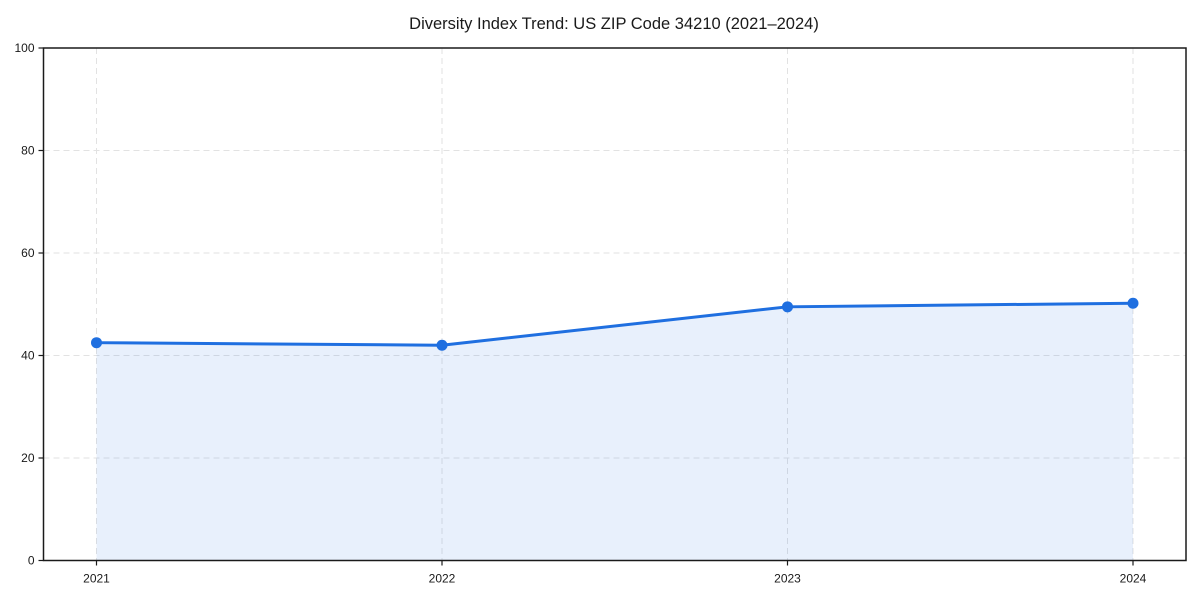  What do you see at coordinates (442, 345) in the screenshot?
I see `data-point-2022` at bounding box center [442, 345].